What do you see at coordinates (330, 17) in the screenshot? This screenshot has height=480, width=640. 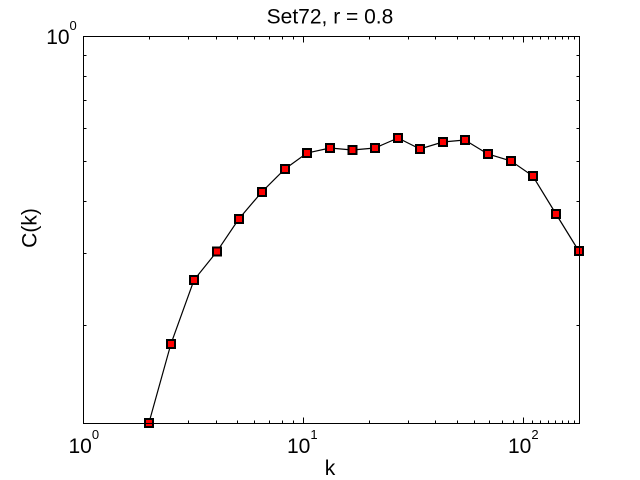 I see `svg-text: Set72, r = 0.8` at bounding box center [330, 17].